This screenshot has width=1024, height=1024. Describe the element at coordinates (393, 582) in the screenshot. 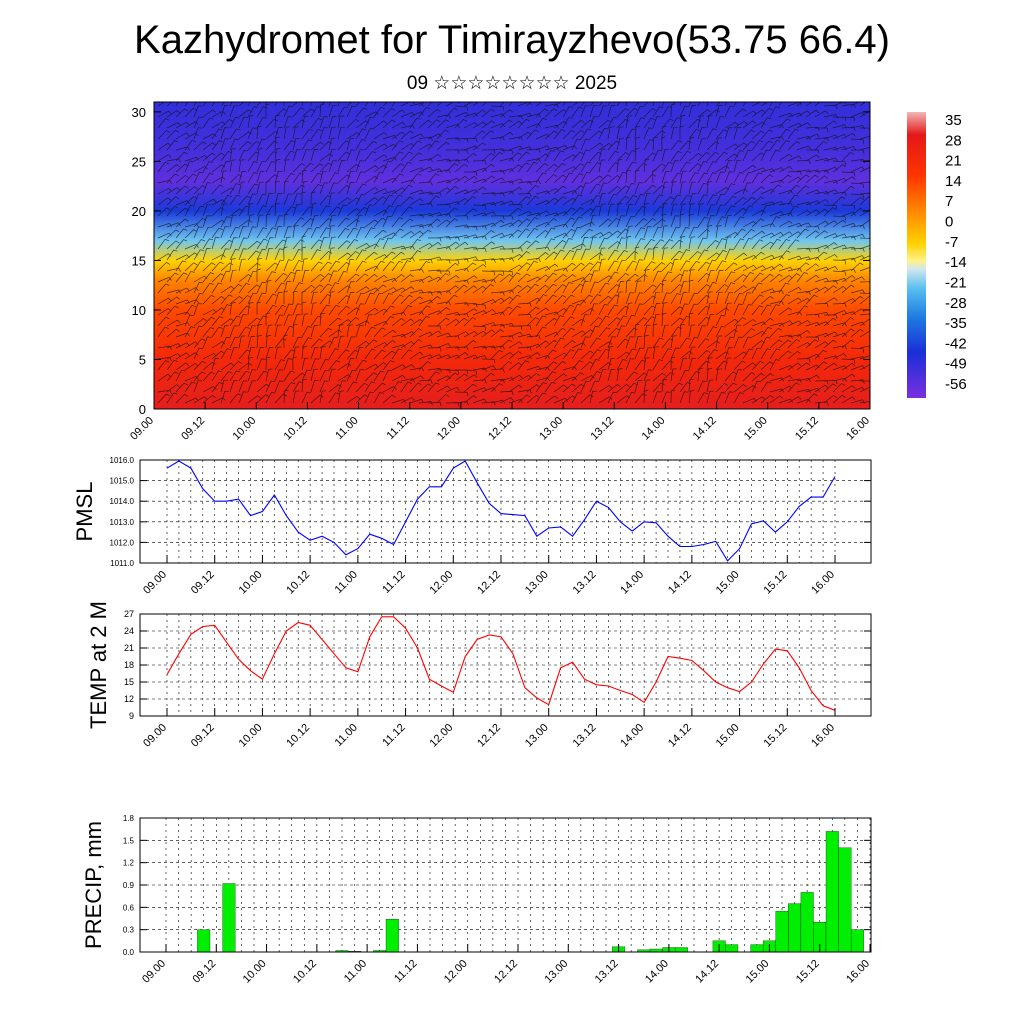

I see `x-tick-label: 11.12` at that location.